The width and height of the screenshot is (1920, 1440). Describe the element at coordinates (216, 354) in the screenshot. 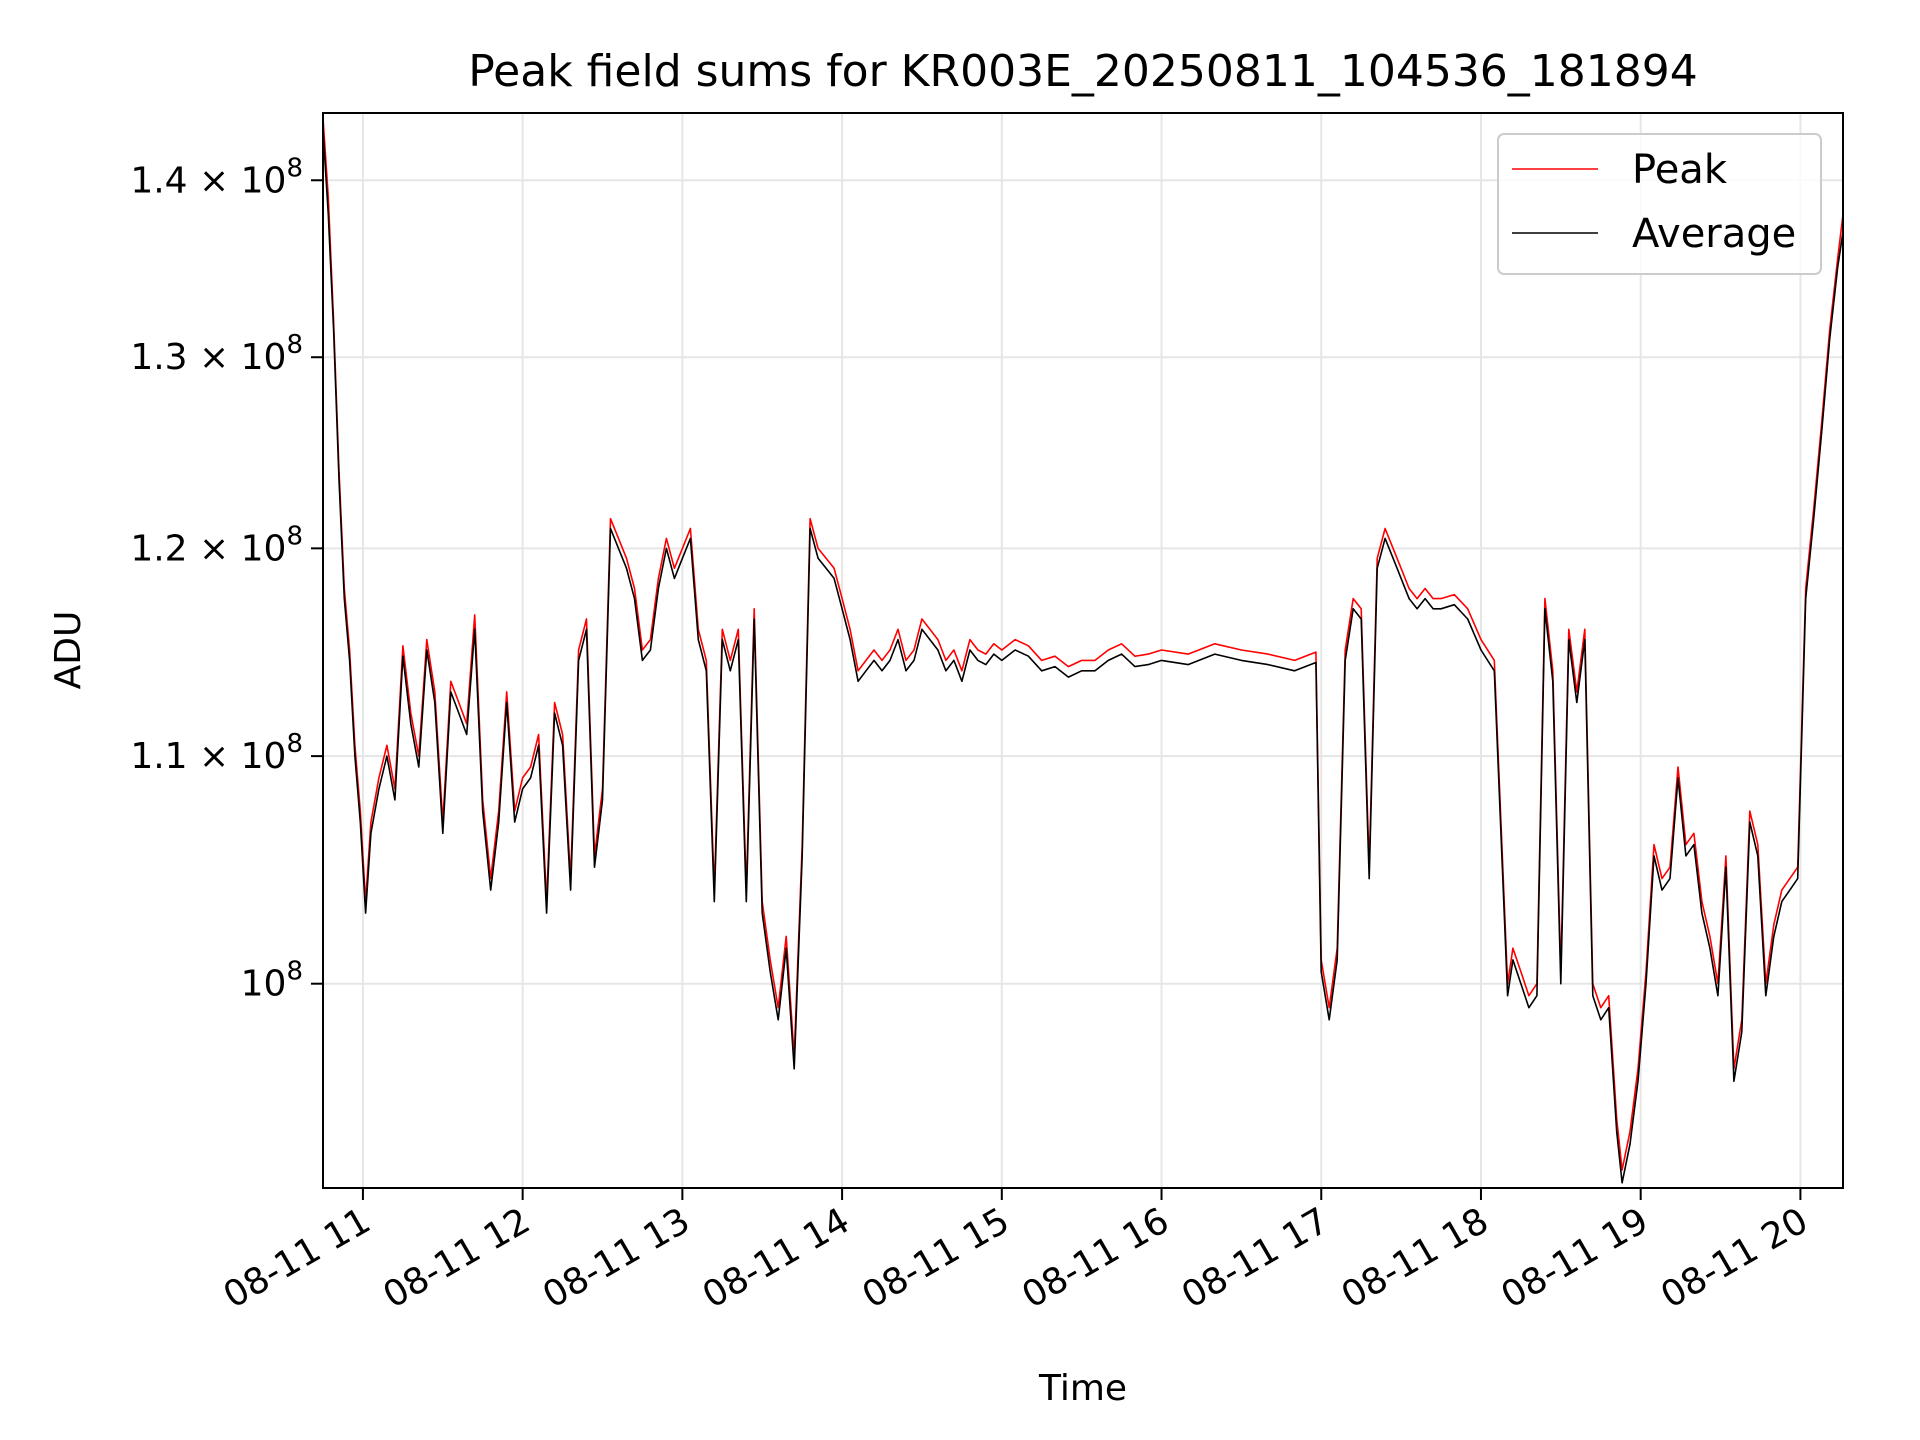

I see `y-tick-label: 1.3 × 108` at that location.